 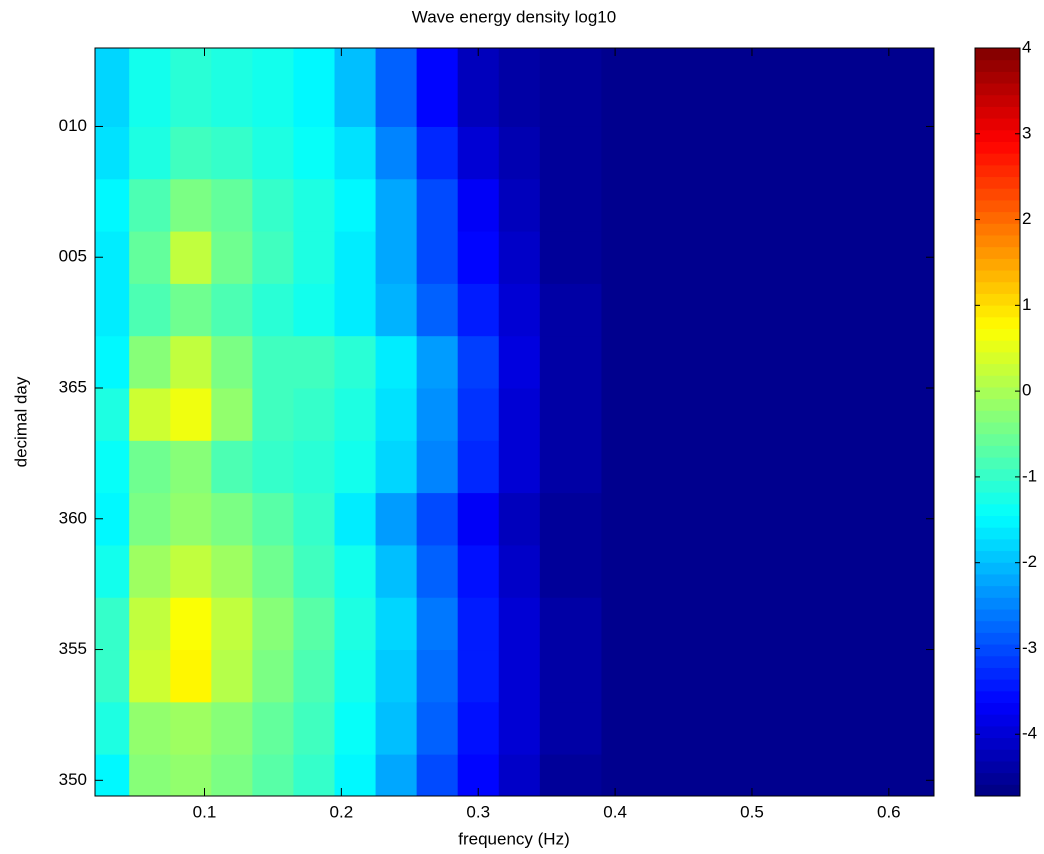 I want to click on y-tick-label: 005, so click(x=73, y=256).